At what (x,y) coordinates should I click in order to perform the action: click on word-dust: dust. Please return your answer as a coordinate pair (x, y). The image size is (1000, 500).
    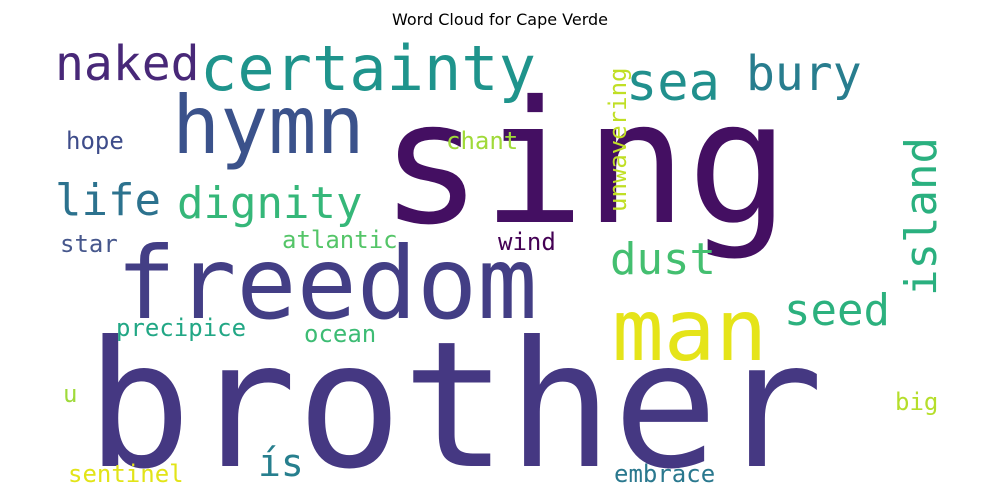
    Looking at the image, I should click on (663, 259).